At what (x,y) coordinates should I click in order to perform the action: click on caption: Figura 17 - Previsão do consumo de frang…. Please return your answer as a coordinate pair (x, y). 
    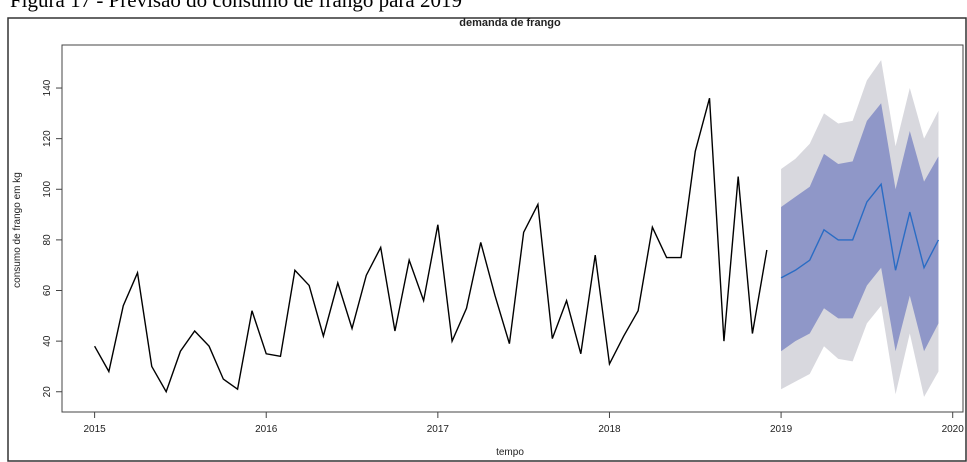
    Looking at the image, I should click on (236, 6).